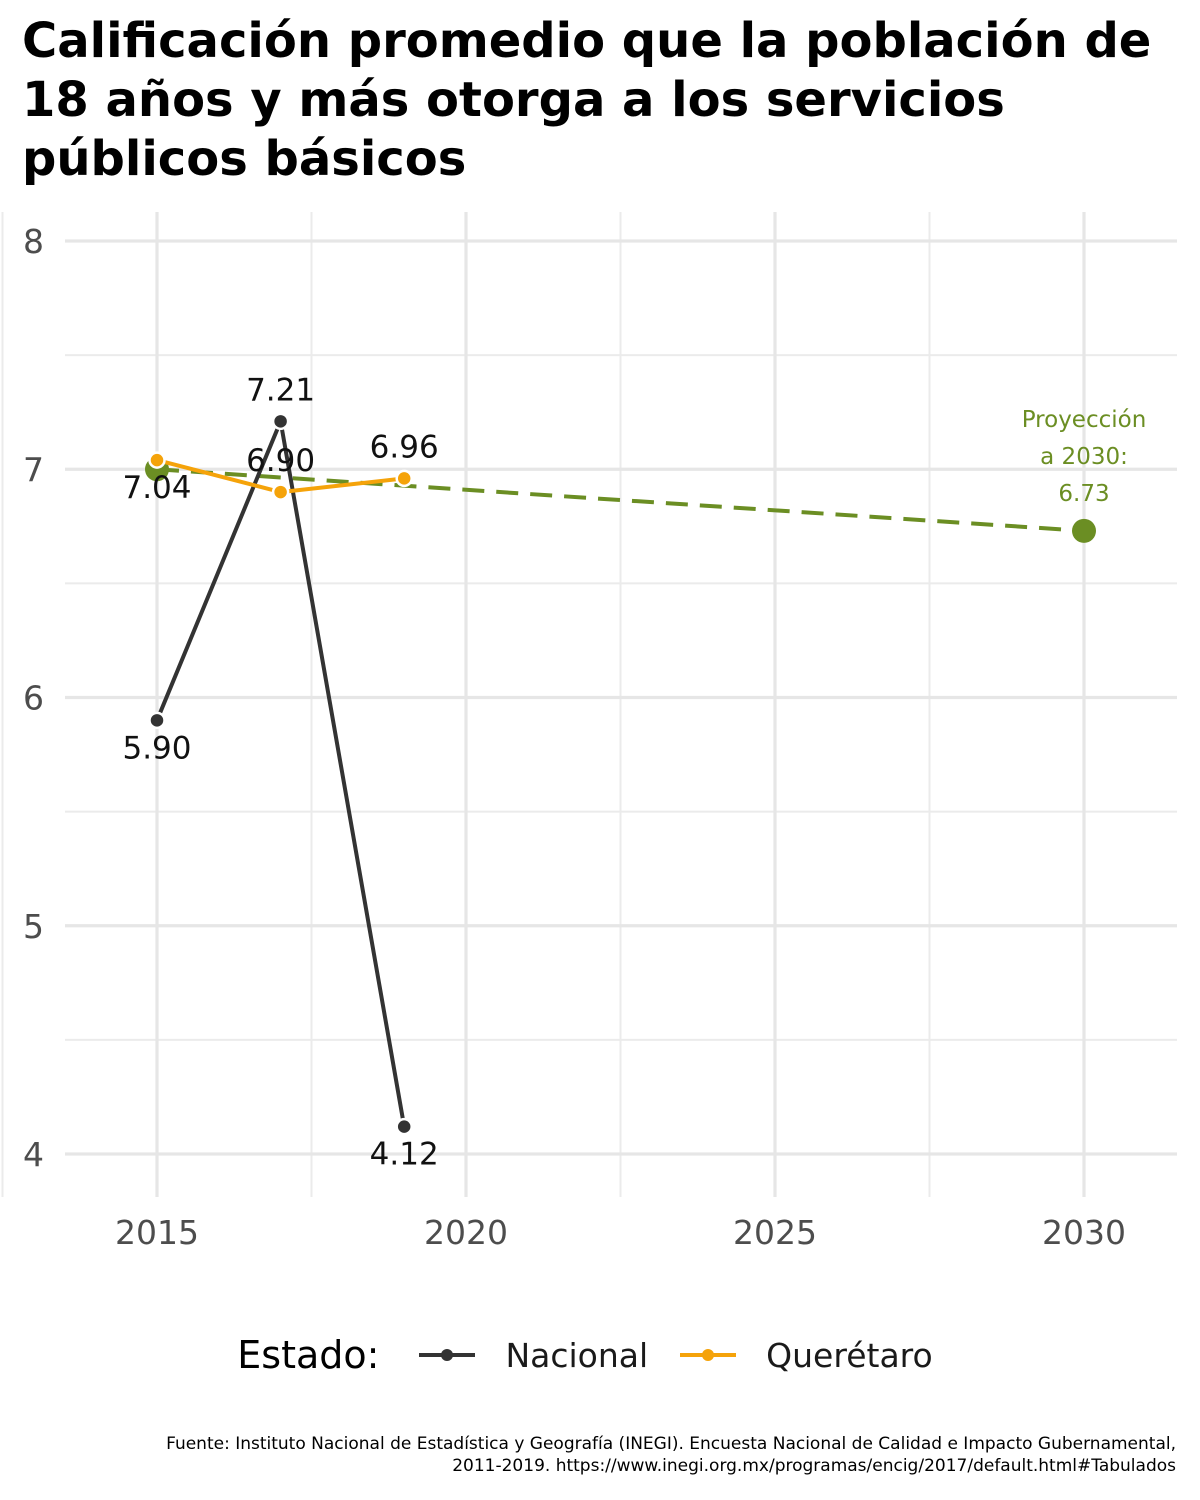  Describe the element at coordinates (708, 1355) in the screenshot. I see `legend-key-queretaro-icon` at that location.